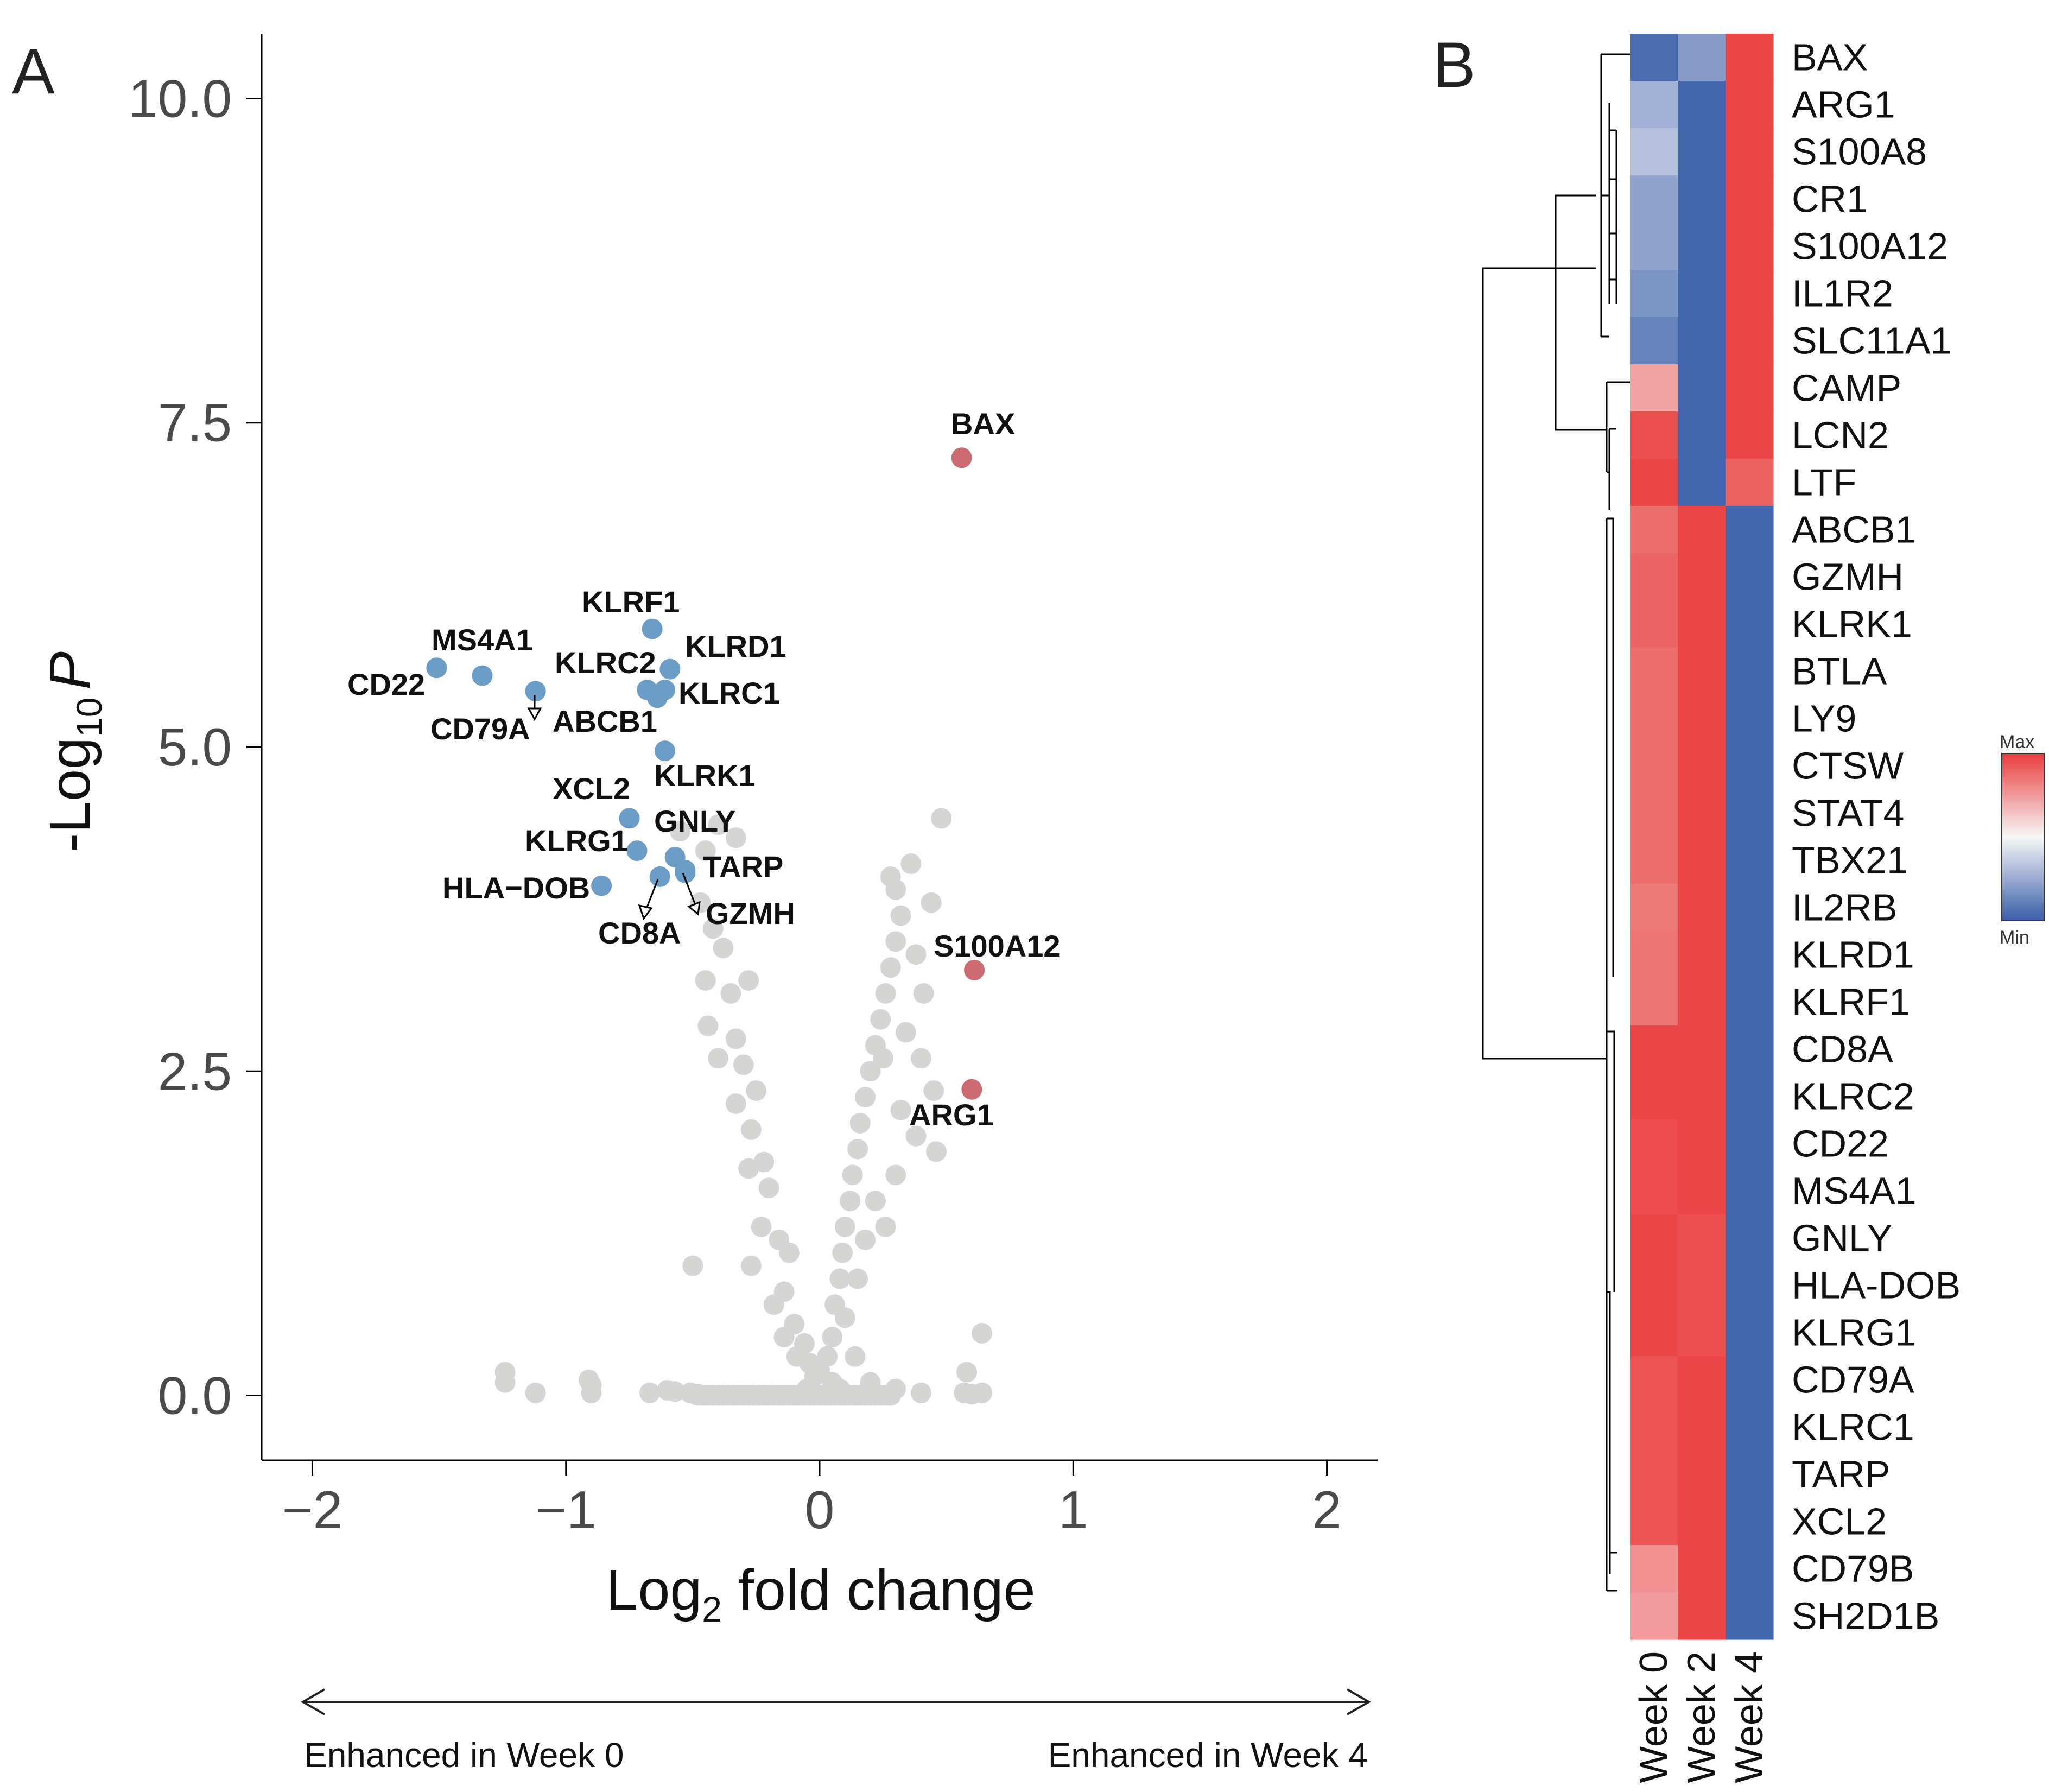 This screenshot has width=2049, height=1792. What do you see at coordinates (1848, 813) in the screenshot?
I see `row-label: STAT4` at bounding box center [1848, 813].